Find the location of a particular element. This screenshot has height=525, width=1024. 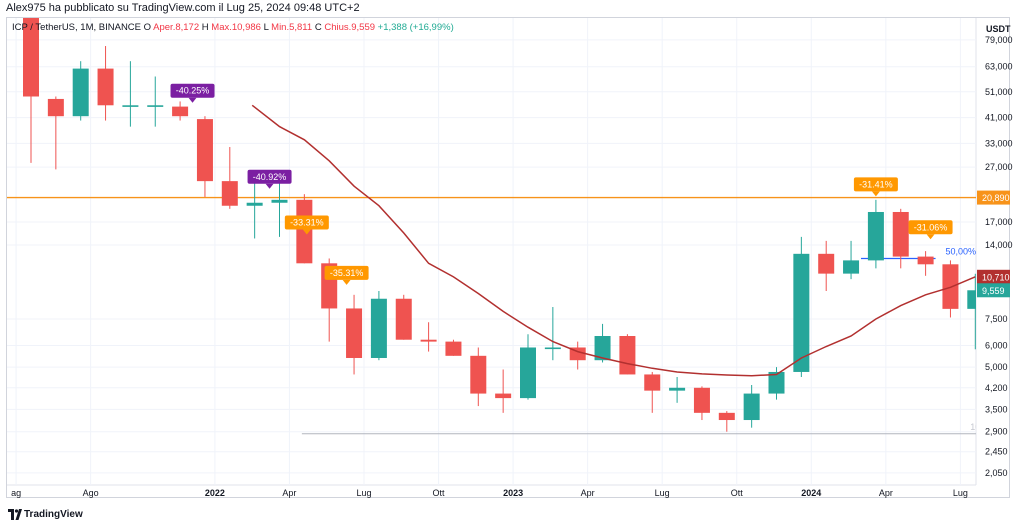

price-badge: 10,710 is located at coordinates (993, 276).